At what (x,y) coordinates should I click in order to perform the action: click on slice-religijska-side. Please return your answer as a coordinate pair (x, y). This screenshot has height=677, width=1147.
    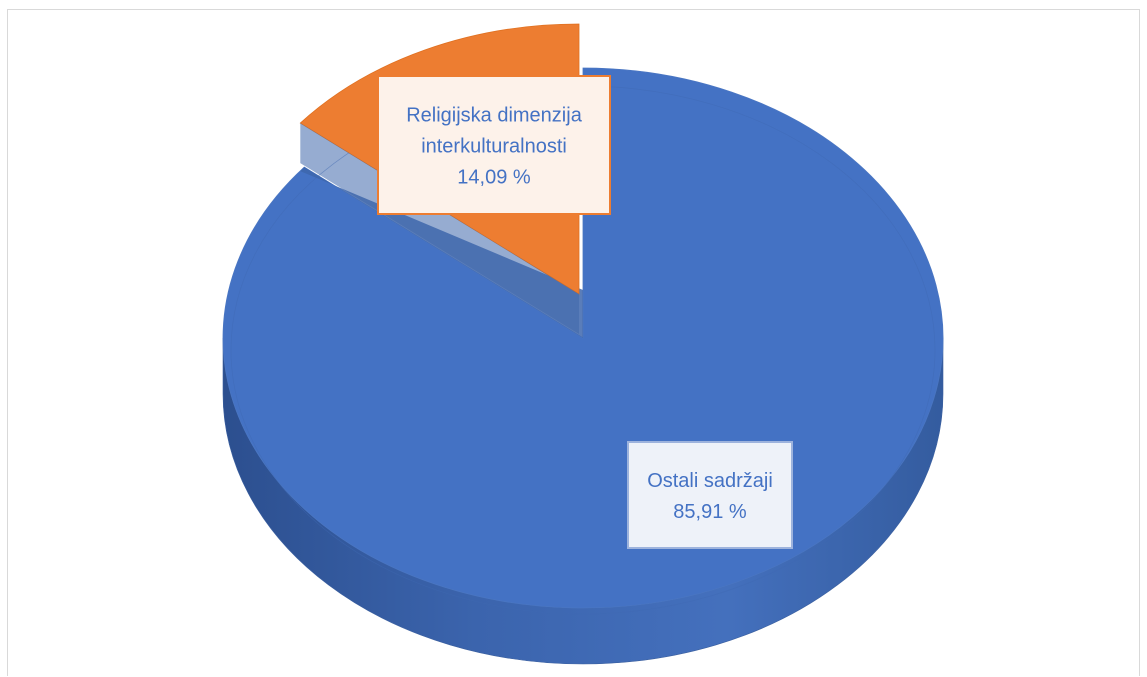
    Looking at the image, I should click on (439, 228).